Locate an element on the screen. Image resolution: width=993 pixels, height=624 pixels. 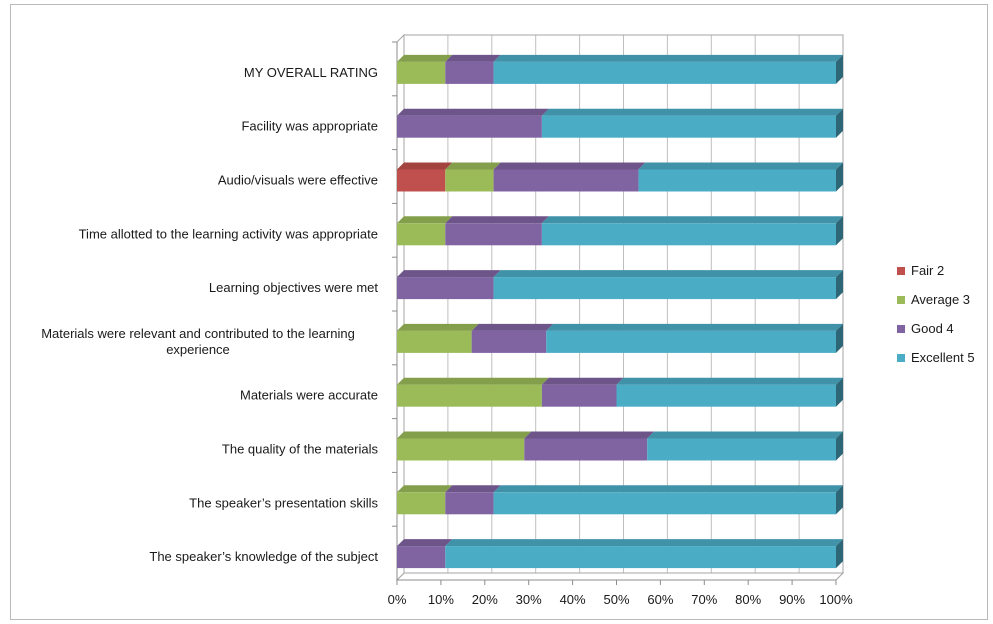
legend-label: Fair 2 is located at coordinates (927, 270).